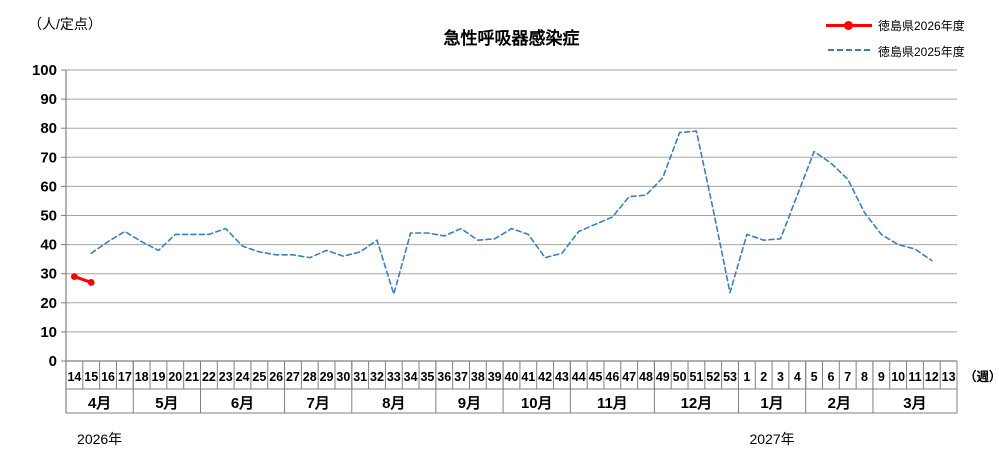 The image size is (999, 455). What do you see at coordinates (427, 377) in the screenshot?
I see `week-tick-label: 35` at bounding box center [427, 377].